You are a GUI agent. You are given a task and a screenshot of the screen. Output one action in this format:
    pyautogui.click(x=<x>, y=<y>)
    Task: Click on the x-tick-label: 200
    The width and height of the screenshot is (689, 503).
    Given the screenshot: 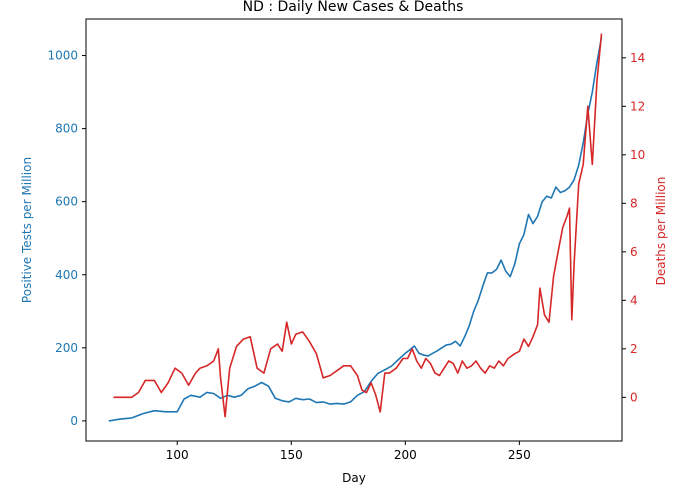 What is the action you would take?
    pyautogui.click(x=405, y=455)
    